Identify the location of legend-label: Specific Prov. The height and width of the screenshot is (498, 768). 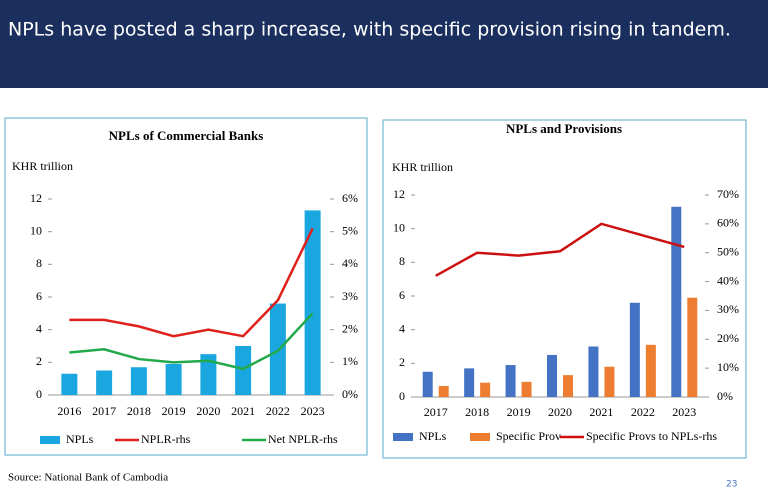
(528, 436).